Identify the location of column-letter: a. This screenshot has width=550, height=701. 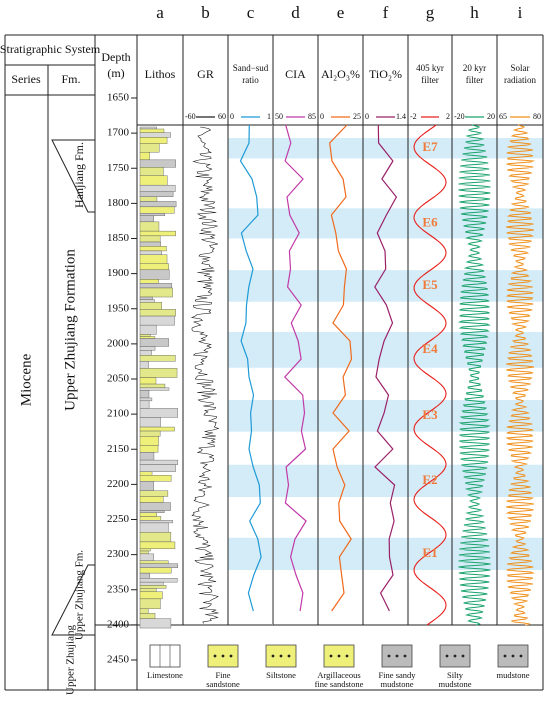
(160, 12).